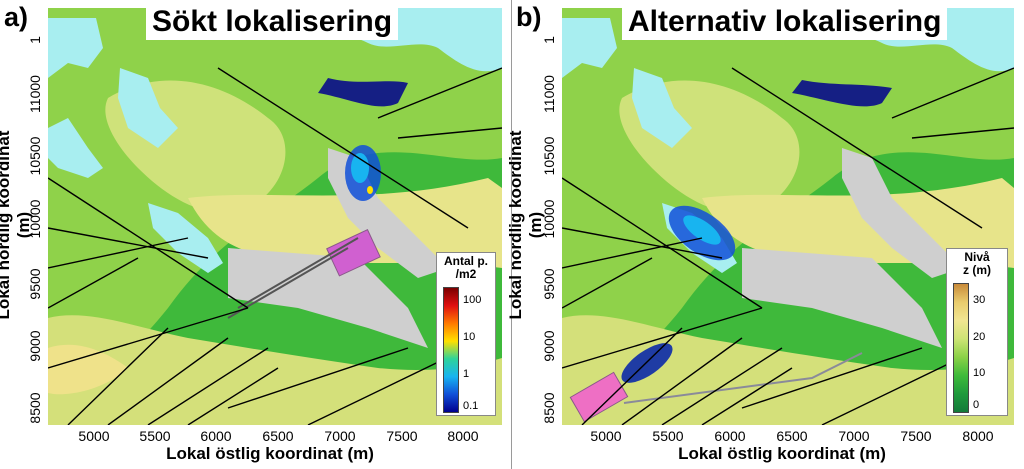 Image resolution: width=1024 pixels, height=469 pixels. I want to click on legend-tick: 20, so click(979, 337).